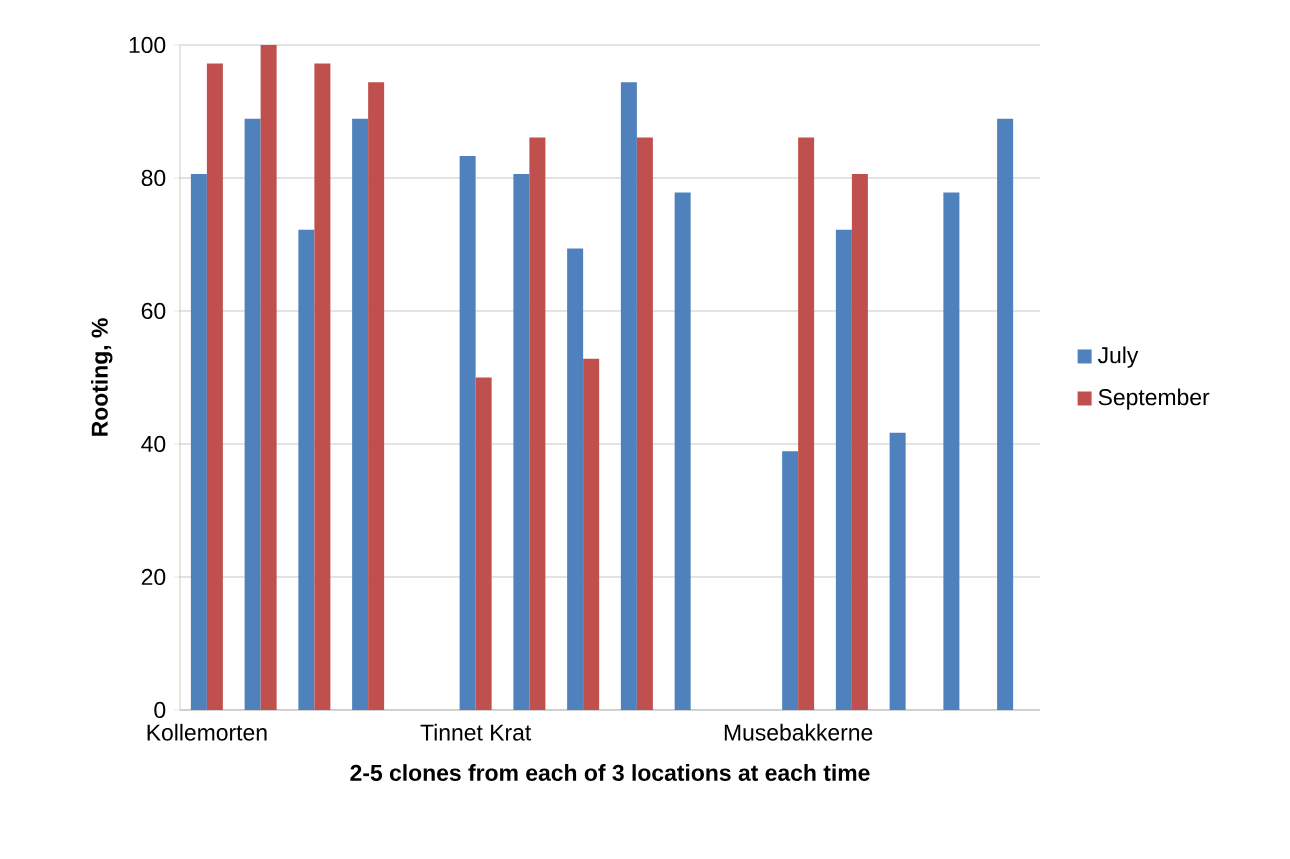 The height and width of the screenshot is (859, 1290). I want to click on x-tick-label: Tinnet Krat, so click(476, 732).